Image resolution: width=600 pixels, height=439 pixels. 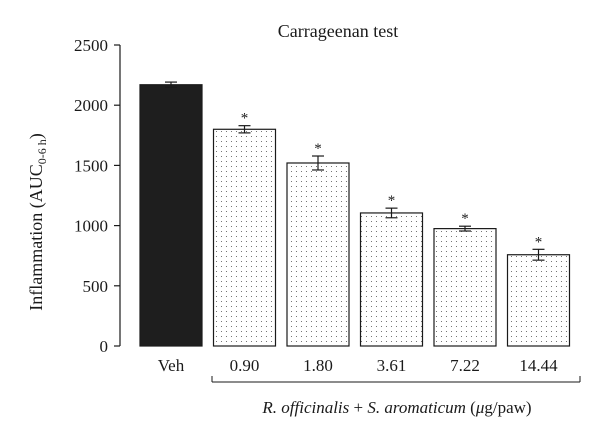 I want to click on y-axis-title: Inflammation (AUC0-6 h), so click(x=37, y=221).